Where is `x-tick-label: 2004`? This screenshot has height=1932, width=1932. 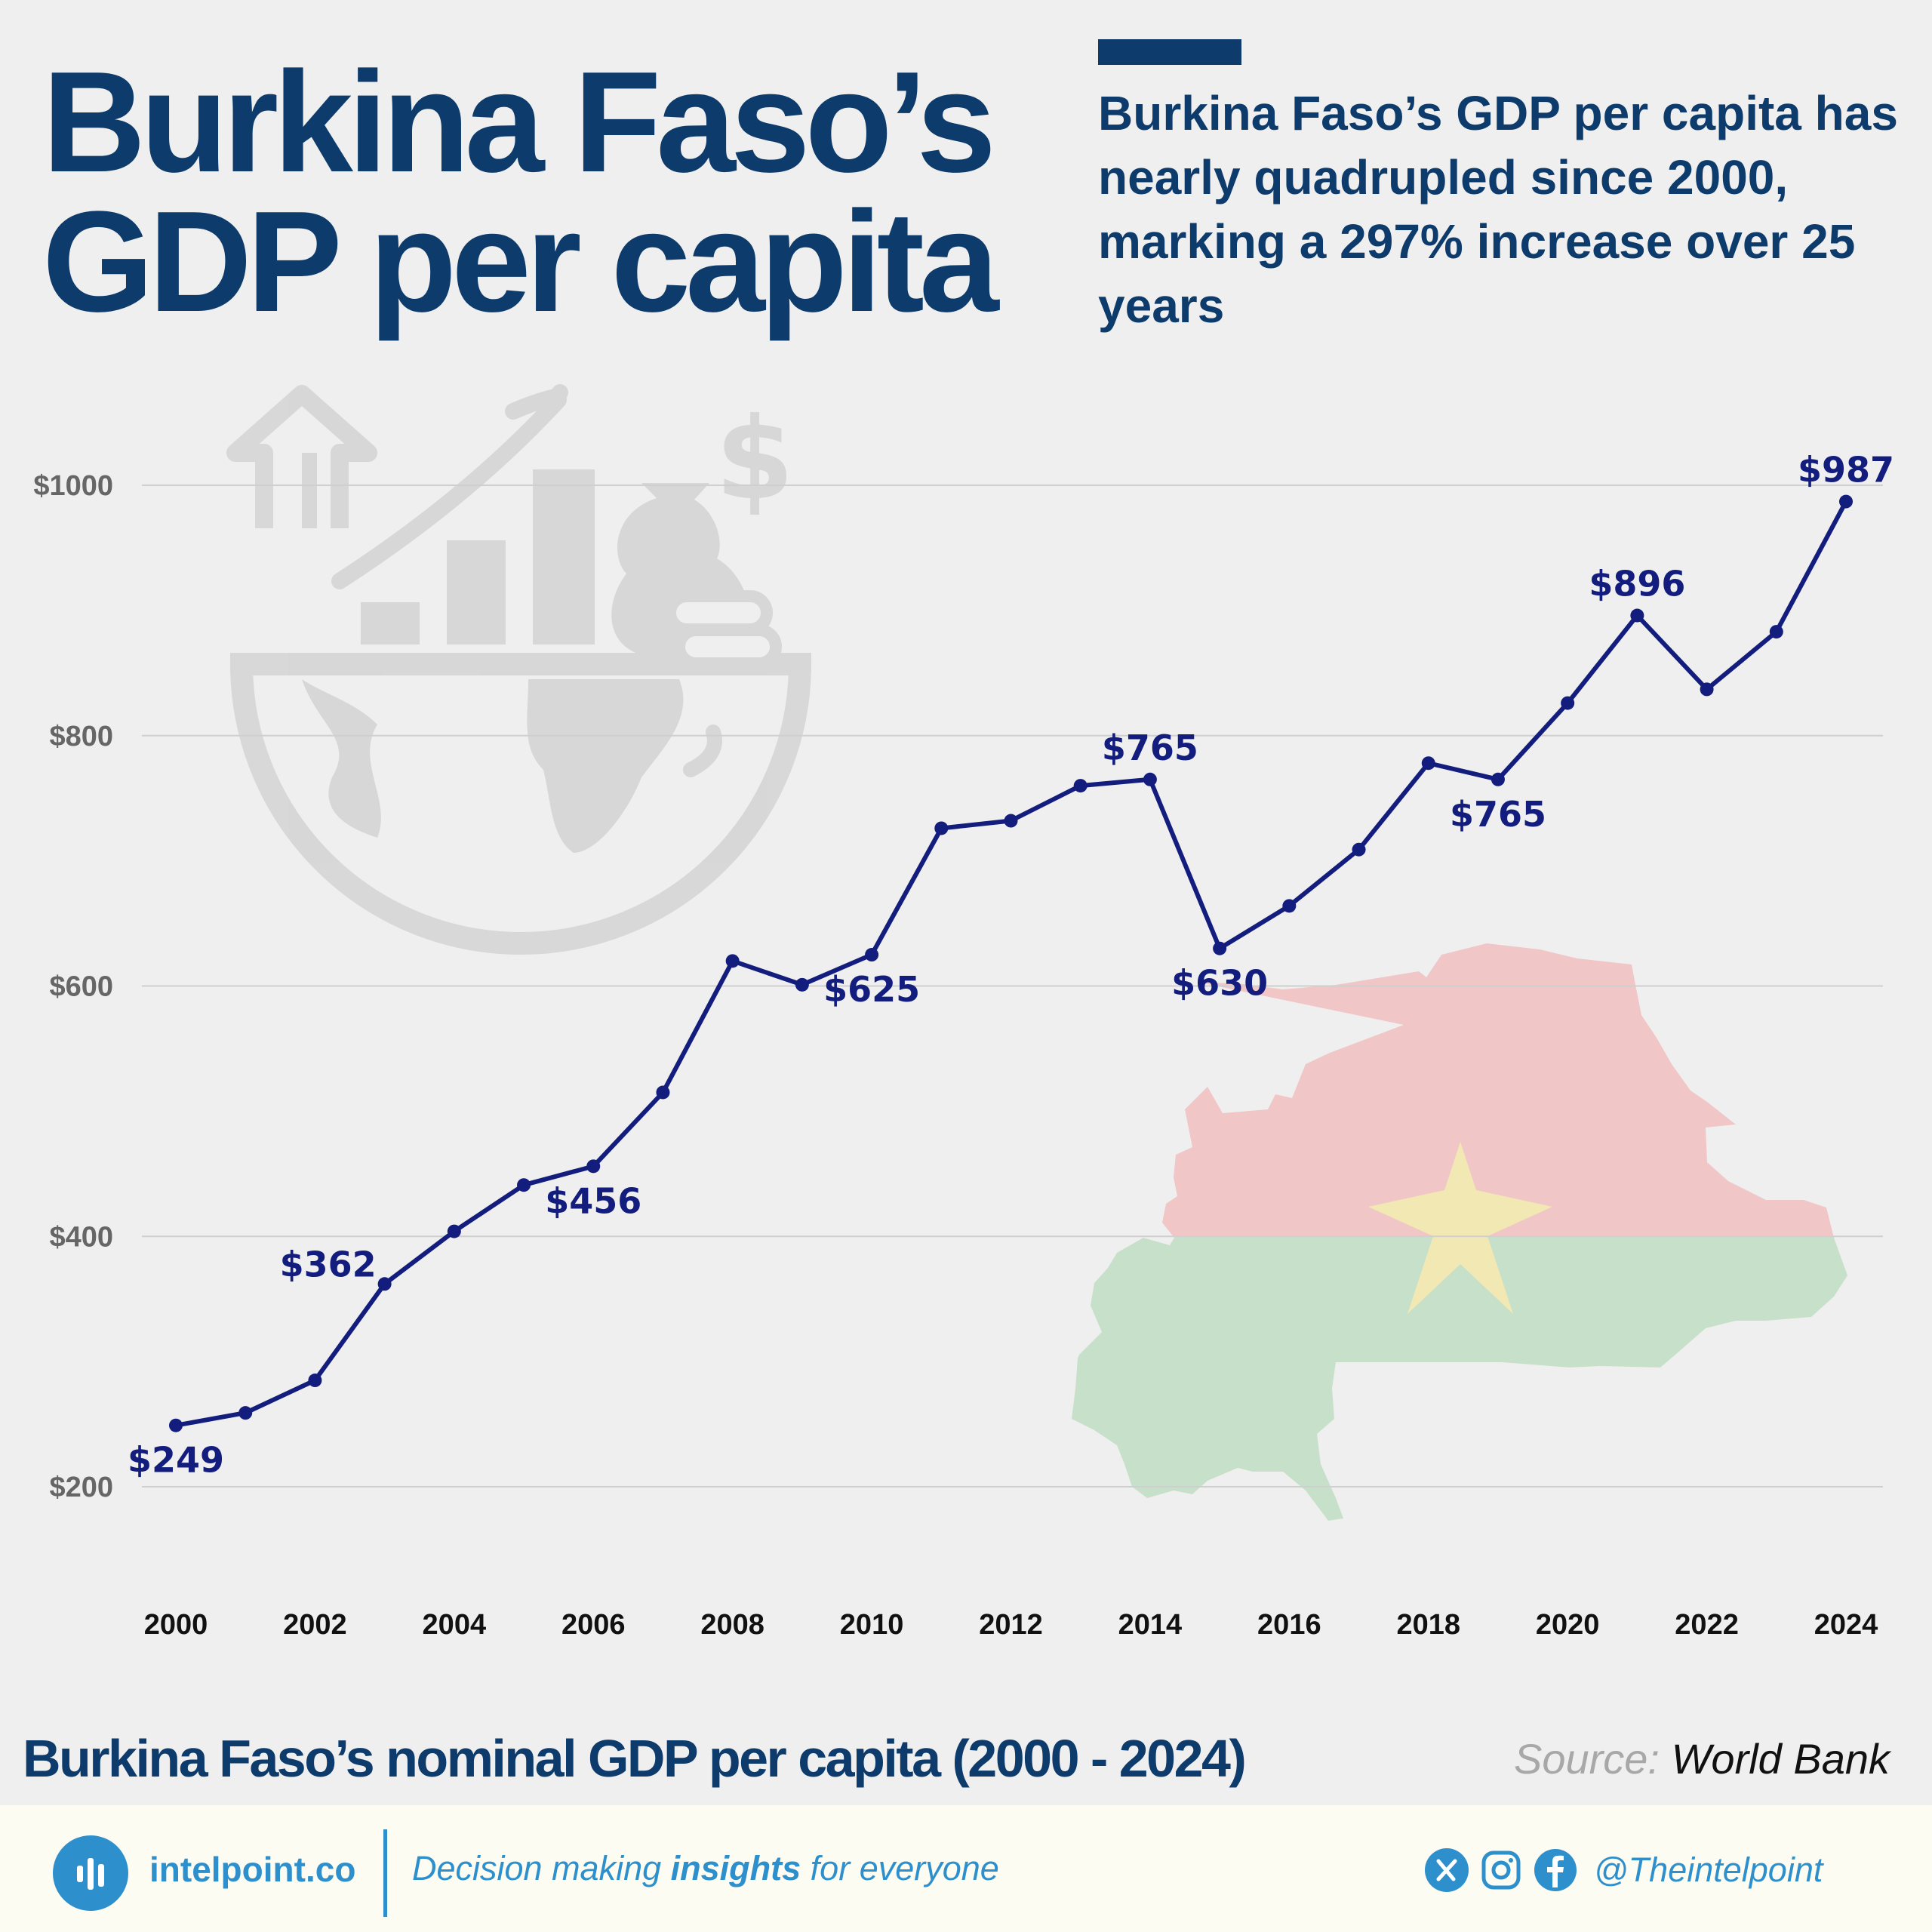
x-tick-label: 2004 is located at coordinates (455, 1625).